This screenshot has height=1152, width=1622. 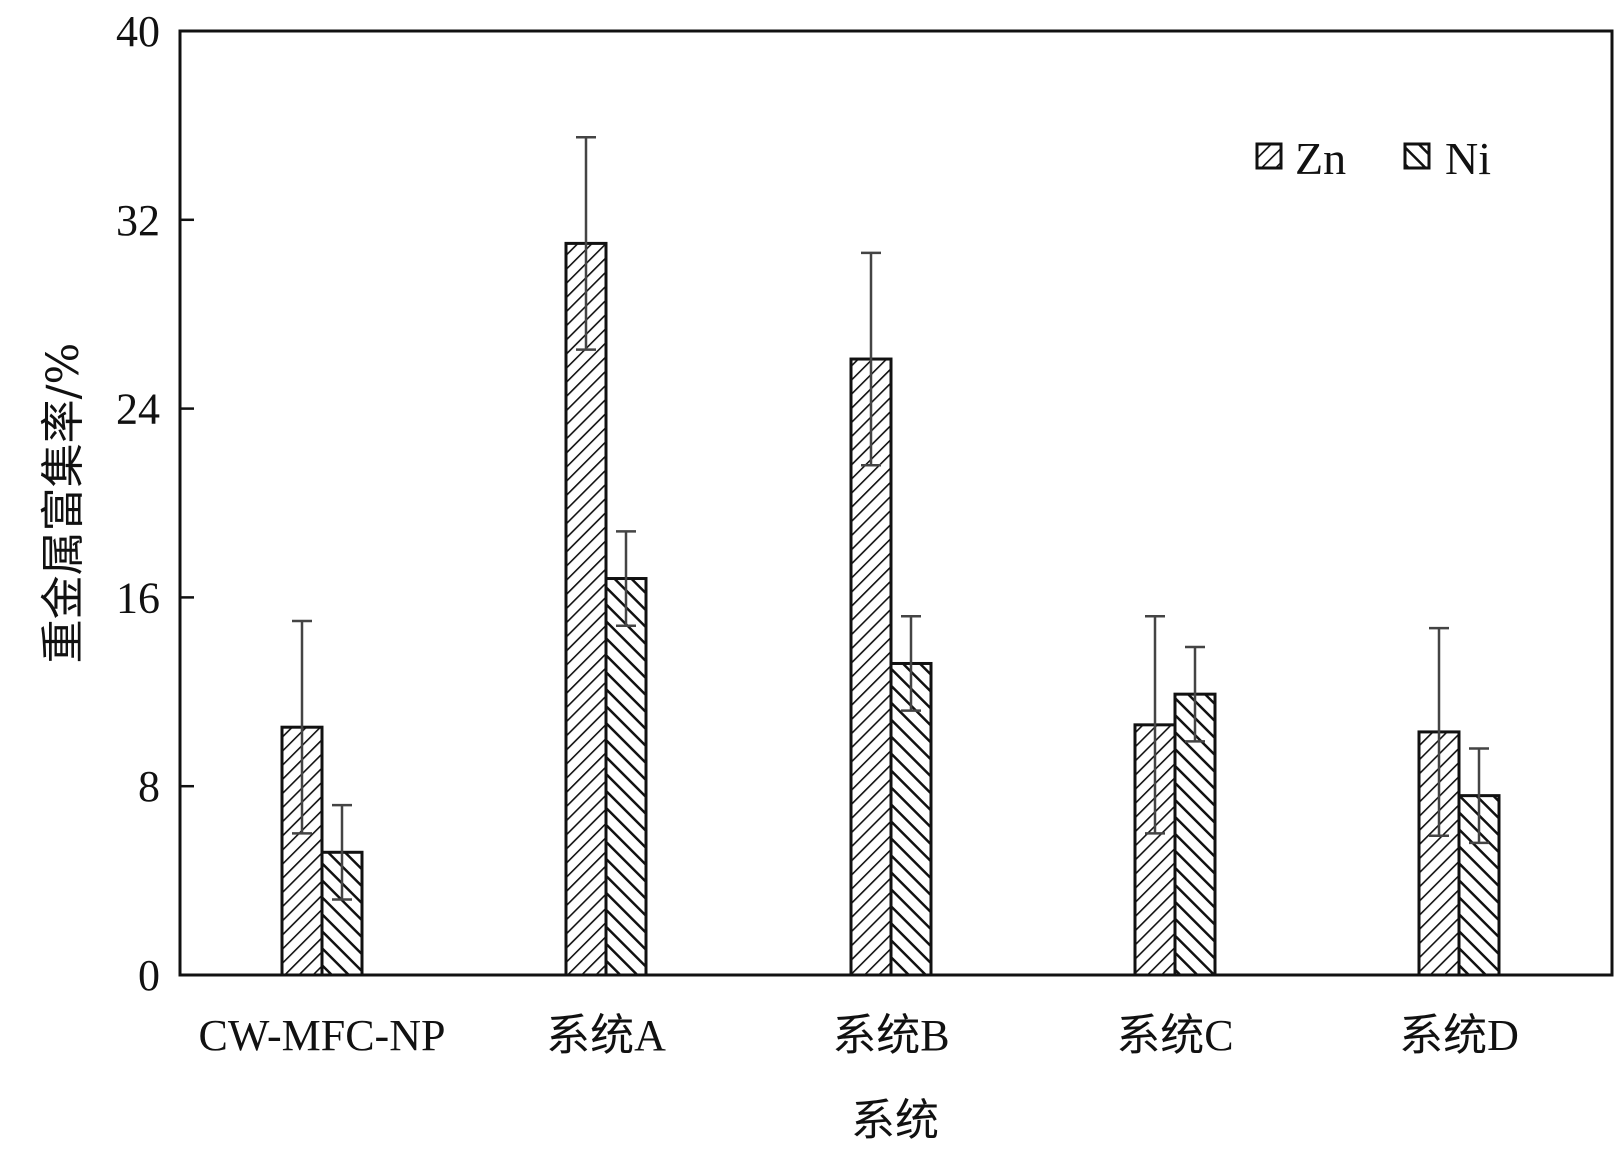 I want to click on legend: Zn Ni, so click(x=1373, y=158).